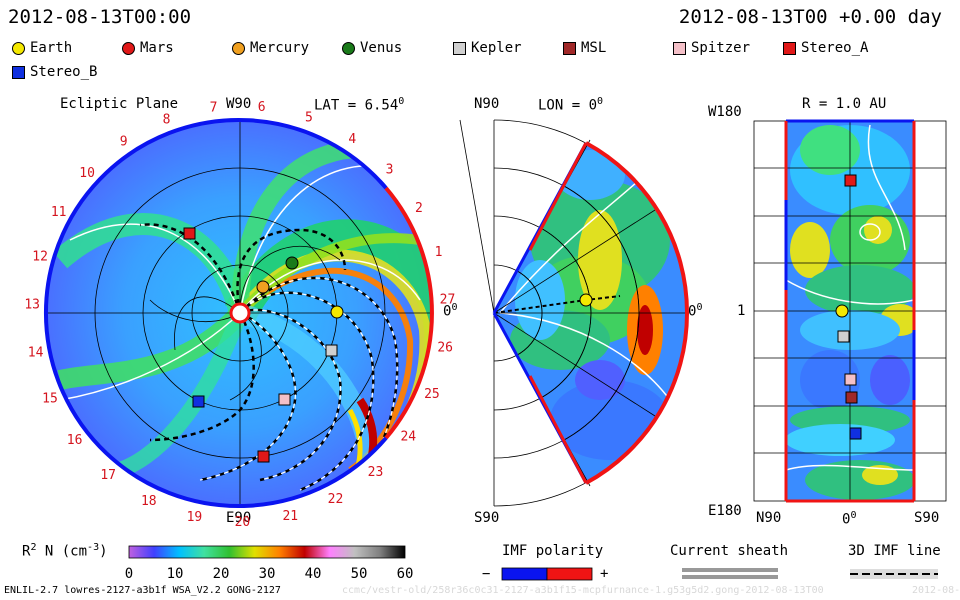  Describe the element at coordinates (336, 499) in the screenshot. I see `carrington-tick-label: 22` at that location.